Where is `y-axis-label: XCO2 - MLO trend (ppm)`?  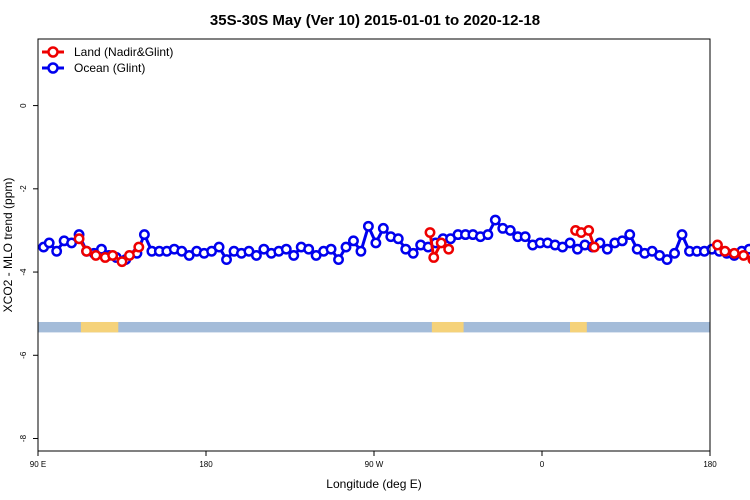
y-axis-label: XCO2 - MLO trend (ppm) is located at coordinates (8, 245).